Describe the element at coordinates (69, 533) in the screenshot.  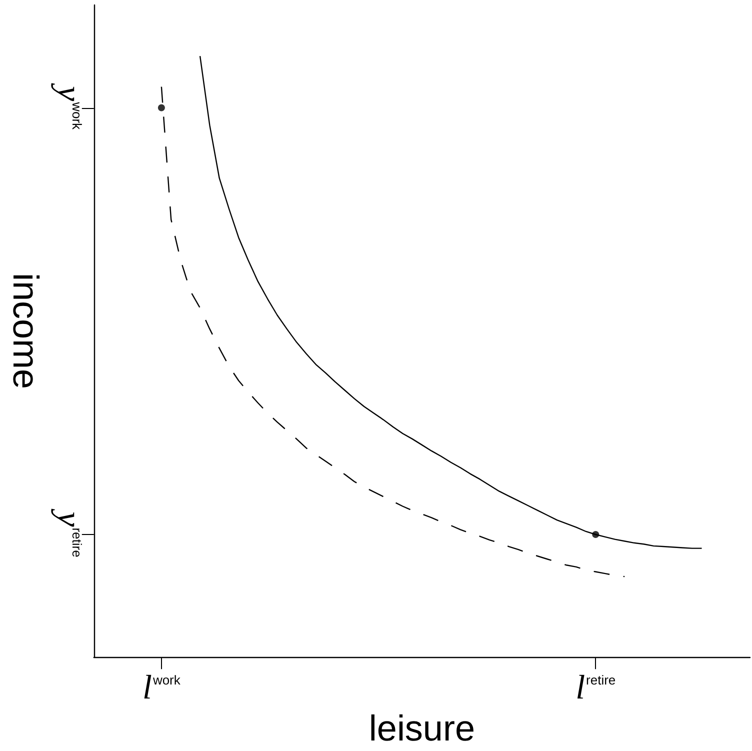
I see `text: yretire` at that location.